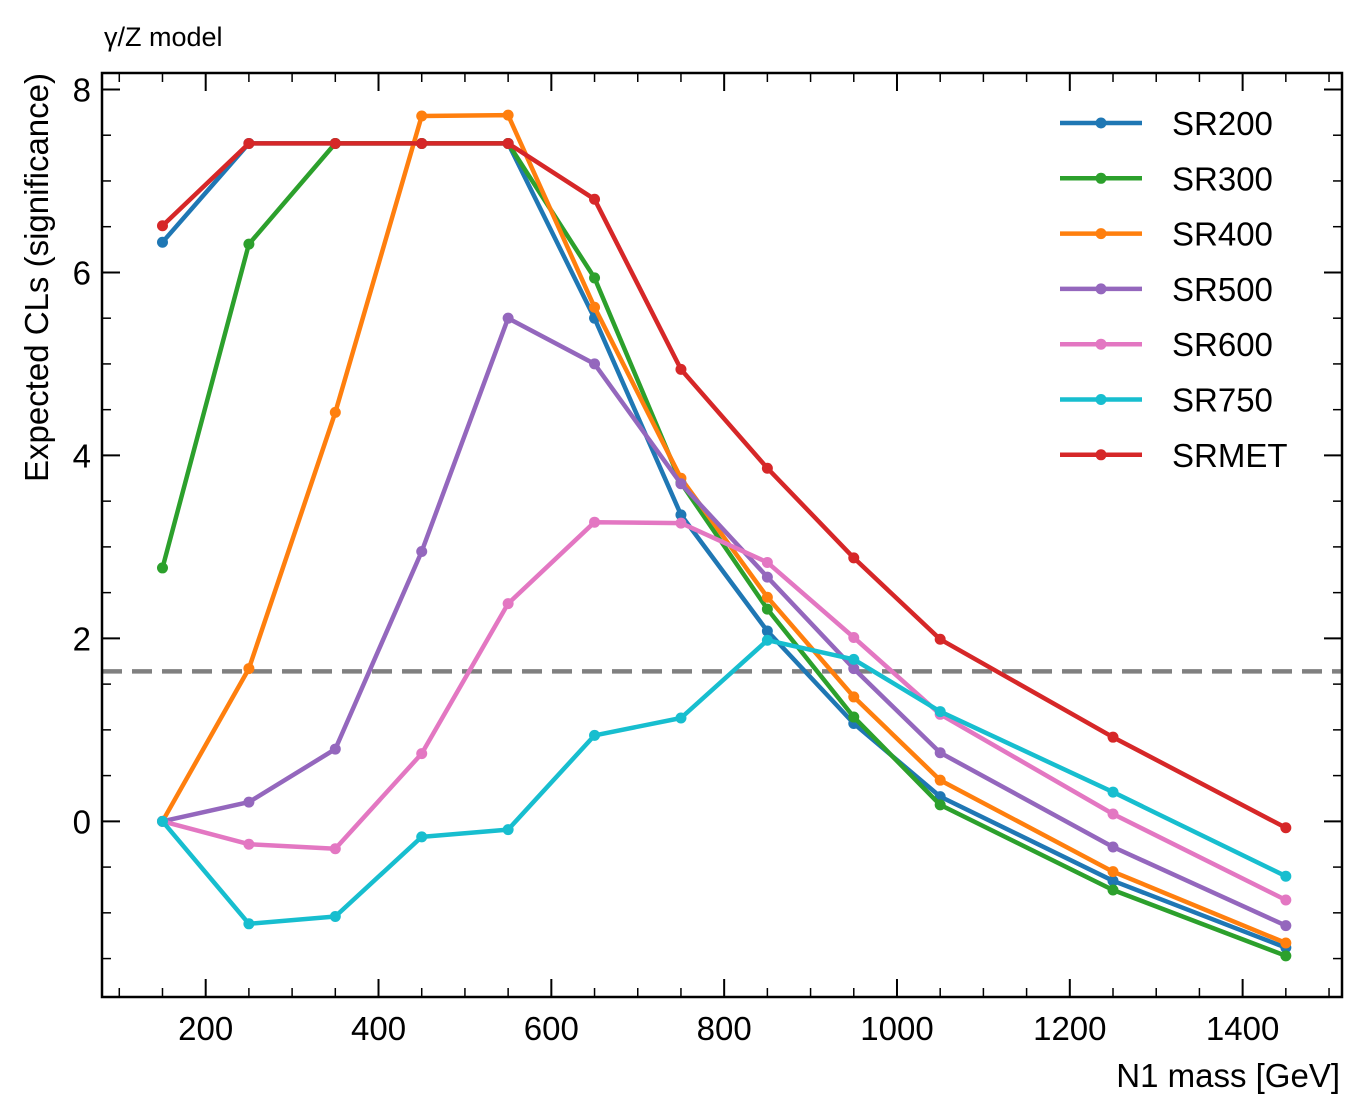 This screenshot has width=1362, height=1114. Describe the element at coordinates (1222, 344) in the screenshot. I see `legend-label: SR600` at that location.